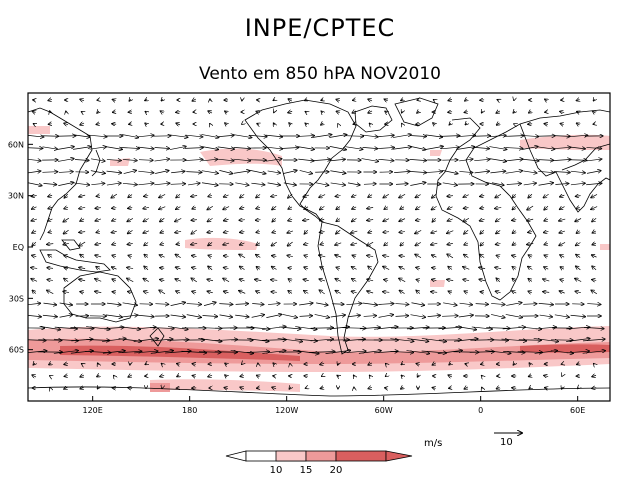 This screenshot has width=640, height=494. Describe the element at coordinates (320, 28) in the screenshot. I see `map-agency-title: INPE/CPTEC` at that location.